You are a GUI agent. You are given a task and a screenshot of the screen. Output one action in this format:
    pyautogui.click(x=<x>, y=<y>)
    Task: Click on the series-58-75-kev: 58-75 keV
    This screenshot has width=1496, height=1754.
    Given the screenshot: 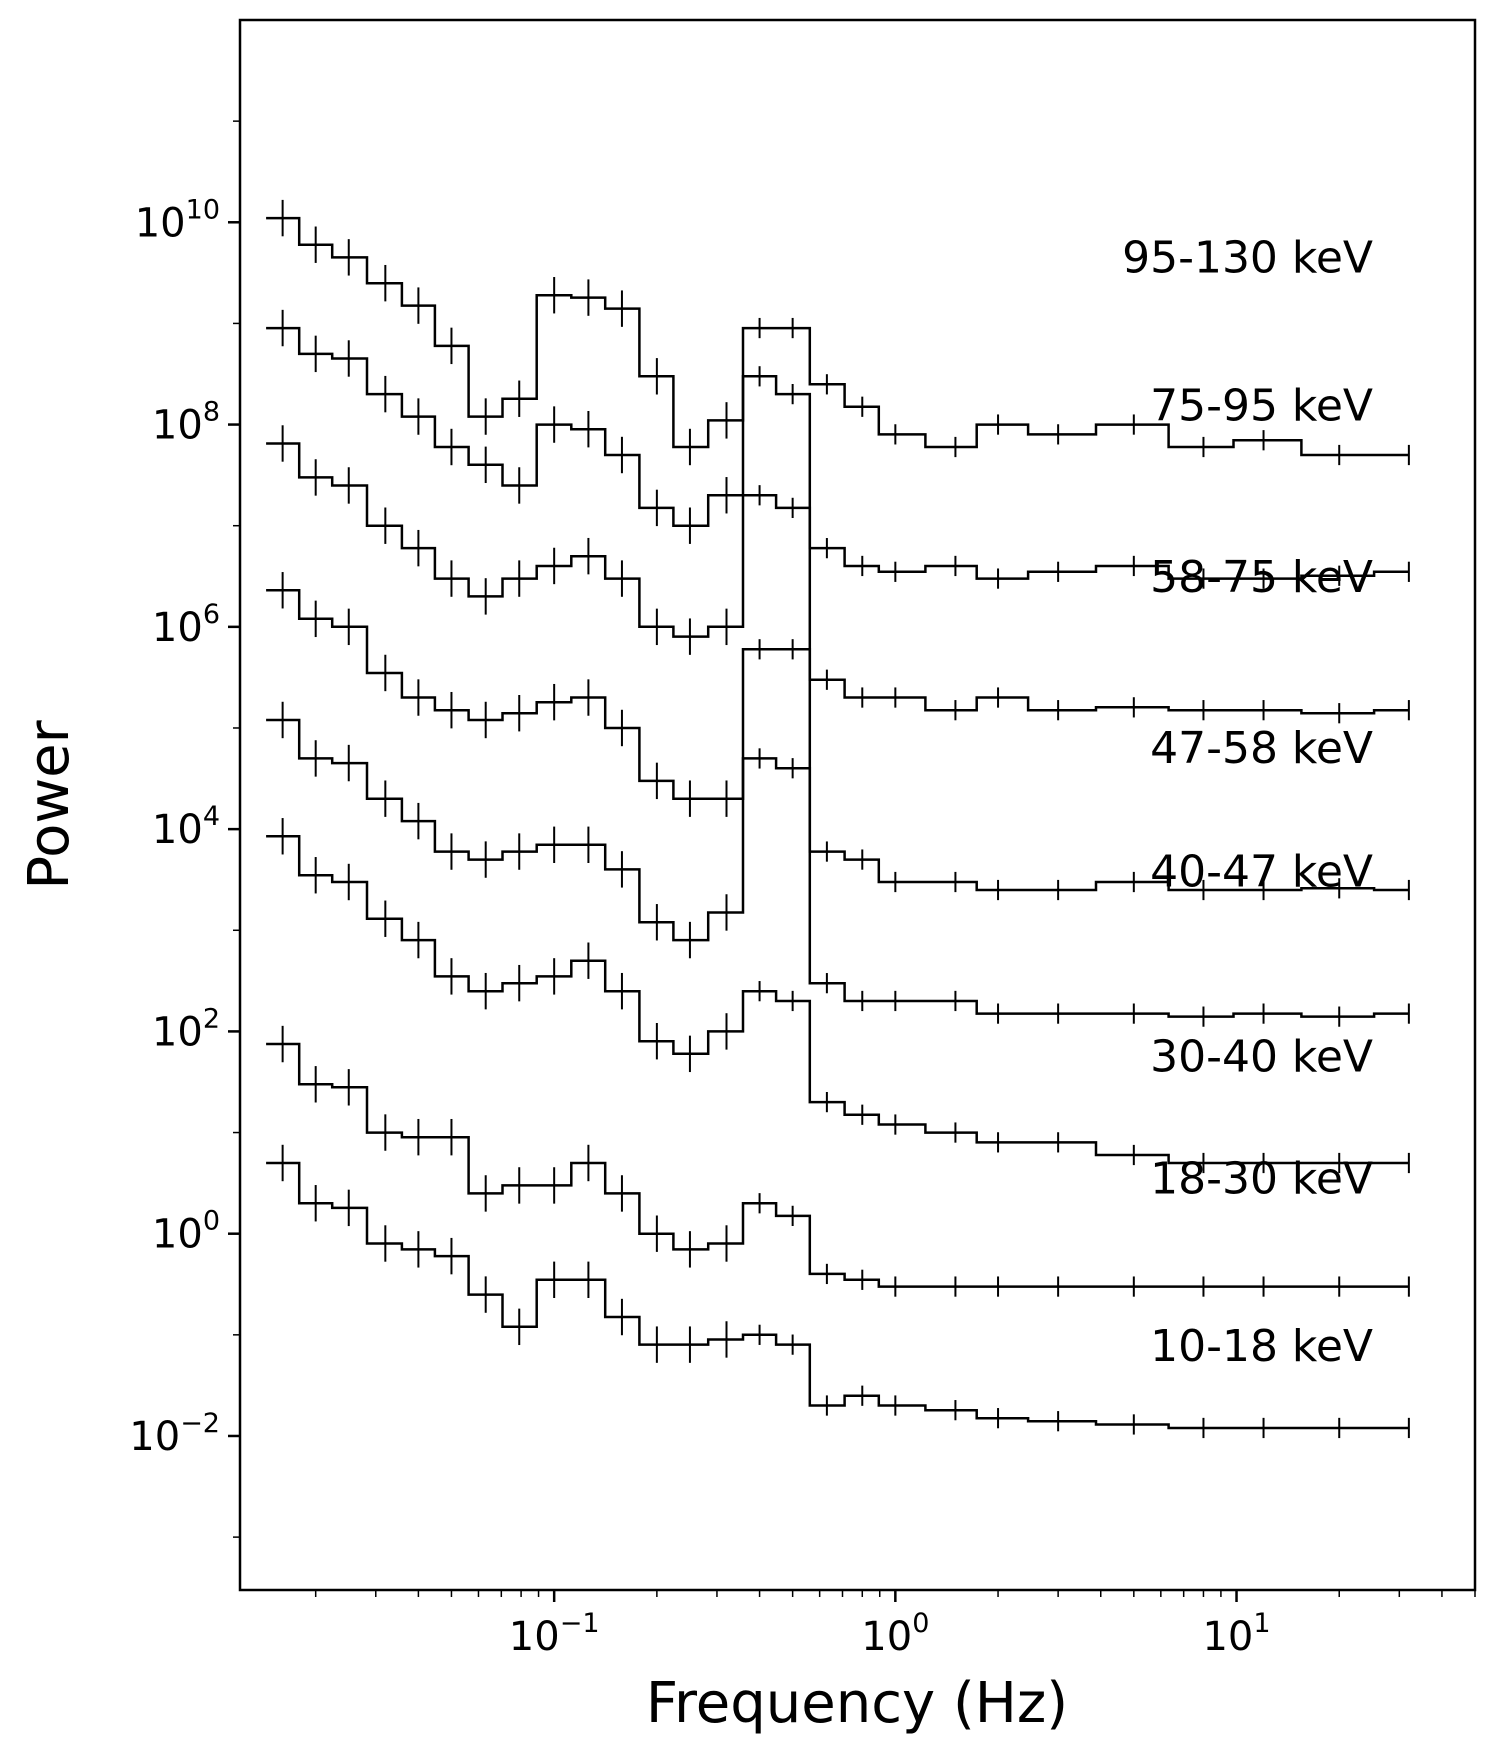 What is the action you would take?
    pyautogui.click(x=838, y=574)
    